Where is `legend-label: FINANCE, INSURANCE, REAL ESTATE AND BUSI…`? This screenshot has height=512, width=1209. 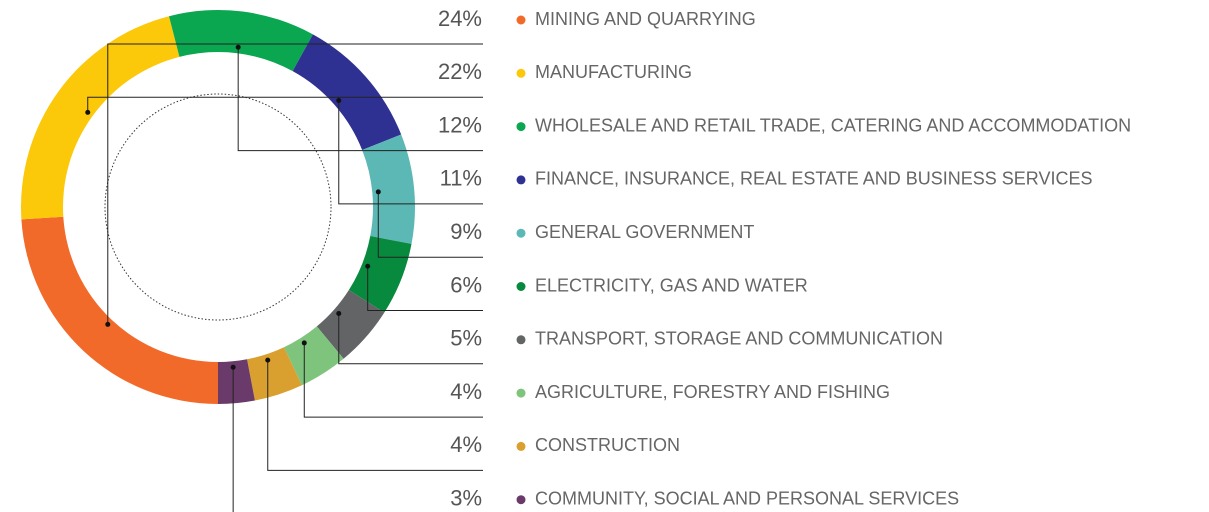
legend-label: FINANCE, INSURANCE, REAL ESTATE AND BUSI… is located at coordinates (813, 179).